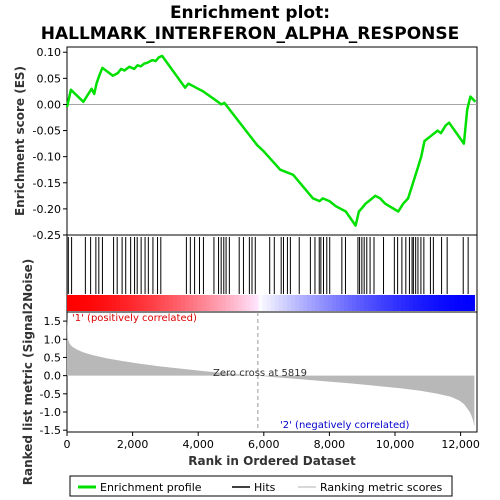  I want to click on metric-y-axis-label: Ranked list metric (Signal2Noise), so click(28, 372).